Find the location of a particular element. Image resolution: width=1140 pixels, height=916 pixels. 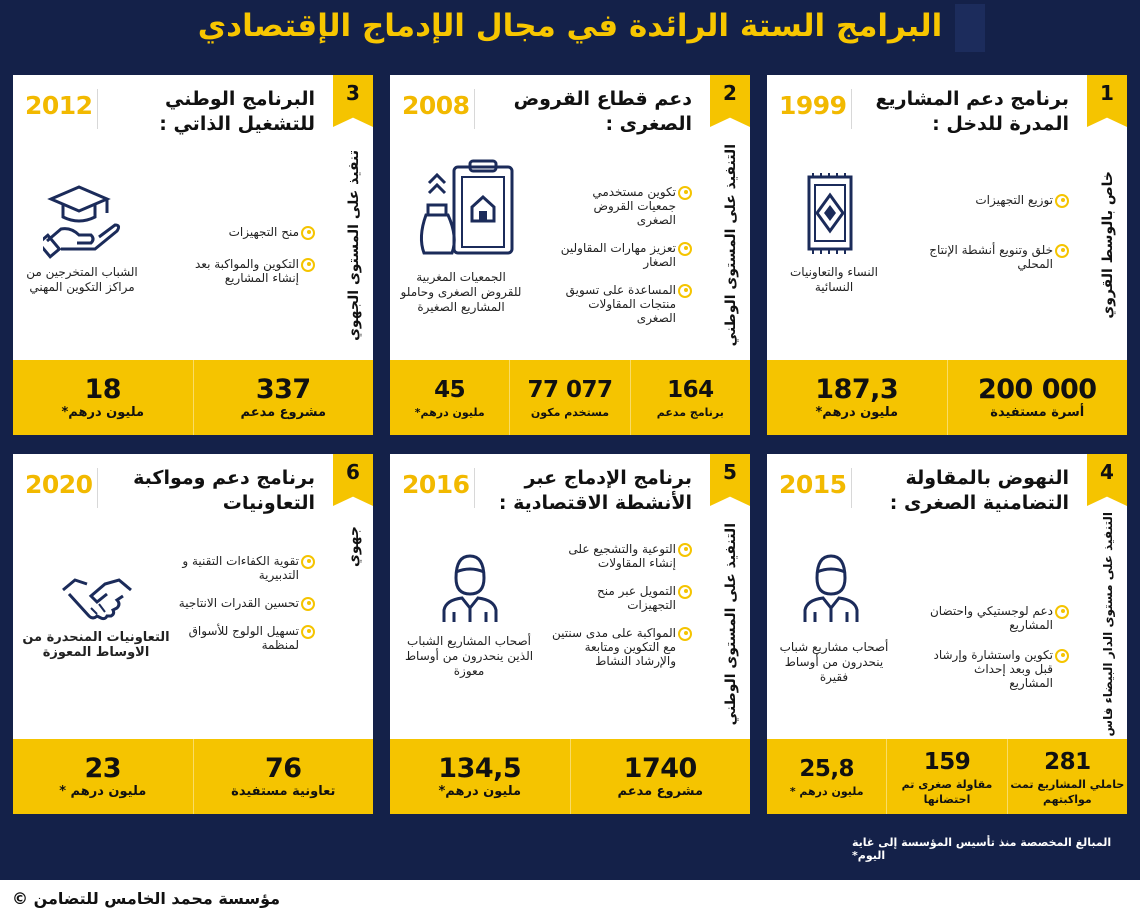

stat-item: 281 حاملي المشاريع تمت مواكبتهم is located at coordinates (1067, 777).